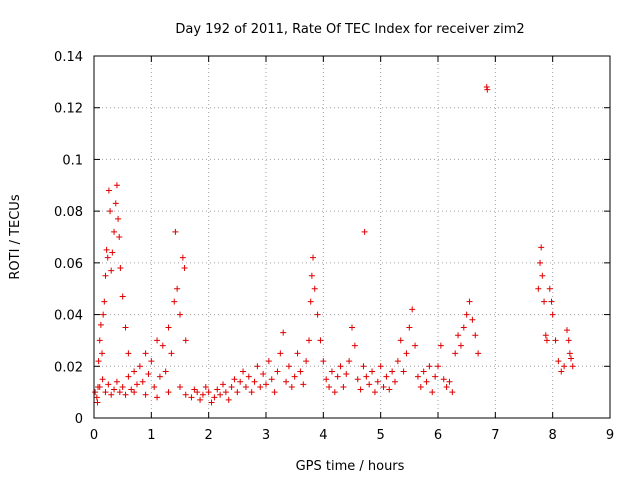 Image resolution: width=640 pixels, height=480 pixels. What do you see at coordinates (209, 435) in the screenshot?
I see `x-tick-label: 2` at bounding box center [209, 435].